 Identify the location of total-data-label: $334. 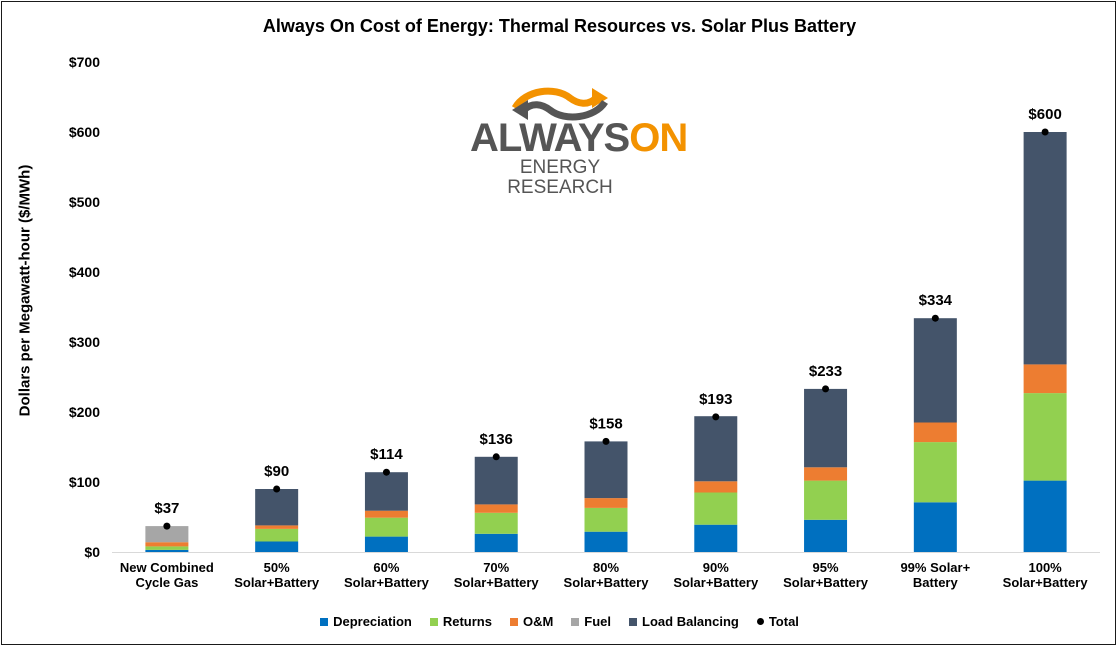
(936, 300).